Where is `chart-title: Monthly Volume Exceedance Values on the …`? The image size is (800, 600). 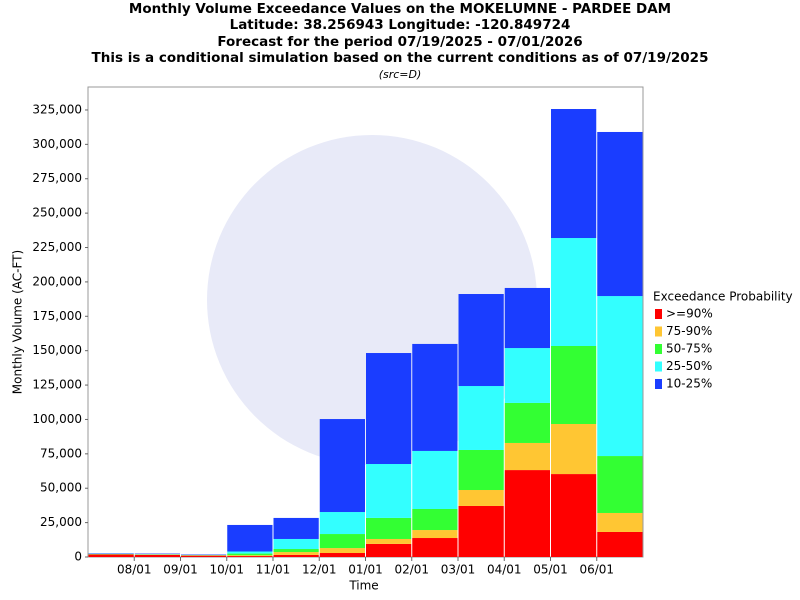
chart-title: Monthly Volume Exceedance Values on the … is located at coordinates (400, 9).